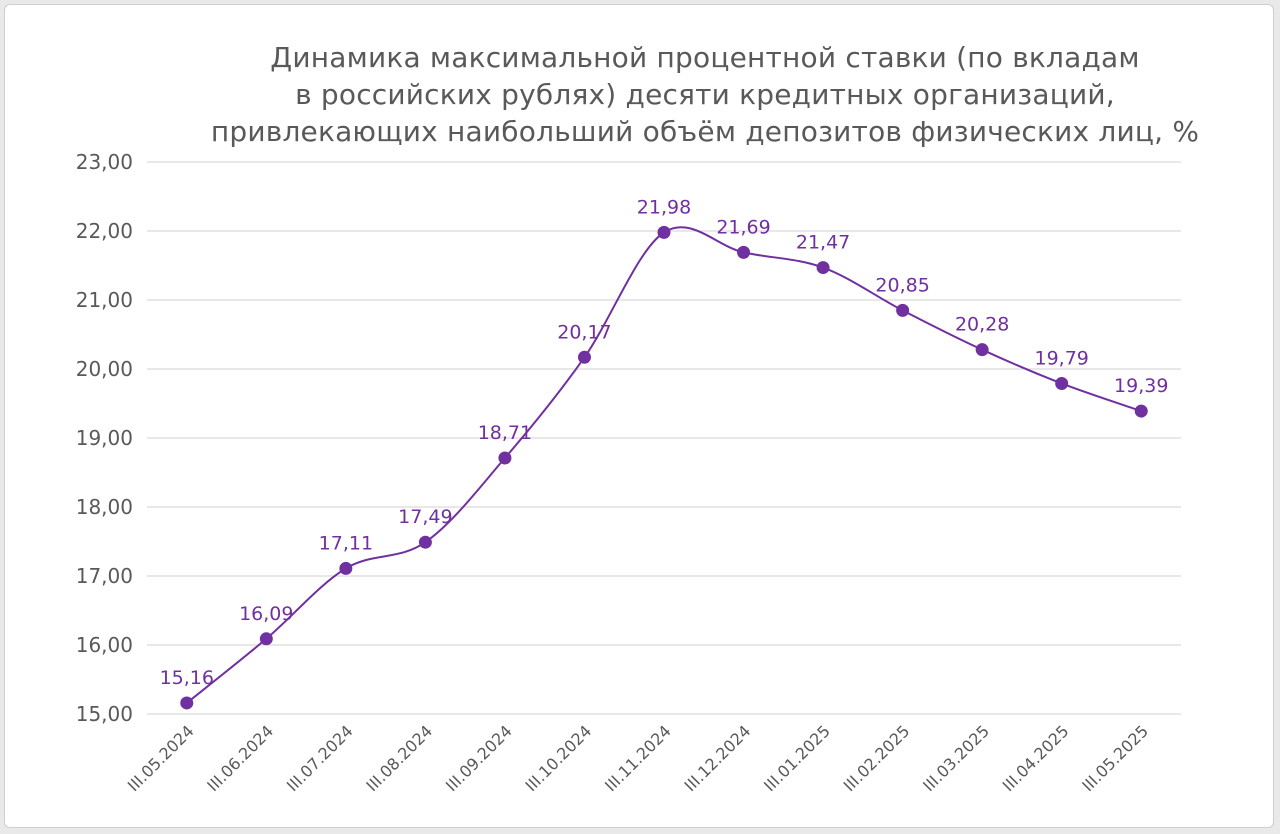 The image size is (1280, 834). What do you see at coordinates (902, 285) in the screenshot?
I see `data-label: 20,85` at bounding box center [902, 285].